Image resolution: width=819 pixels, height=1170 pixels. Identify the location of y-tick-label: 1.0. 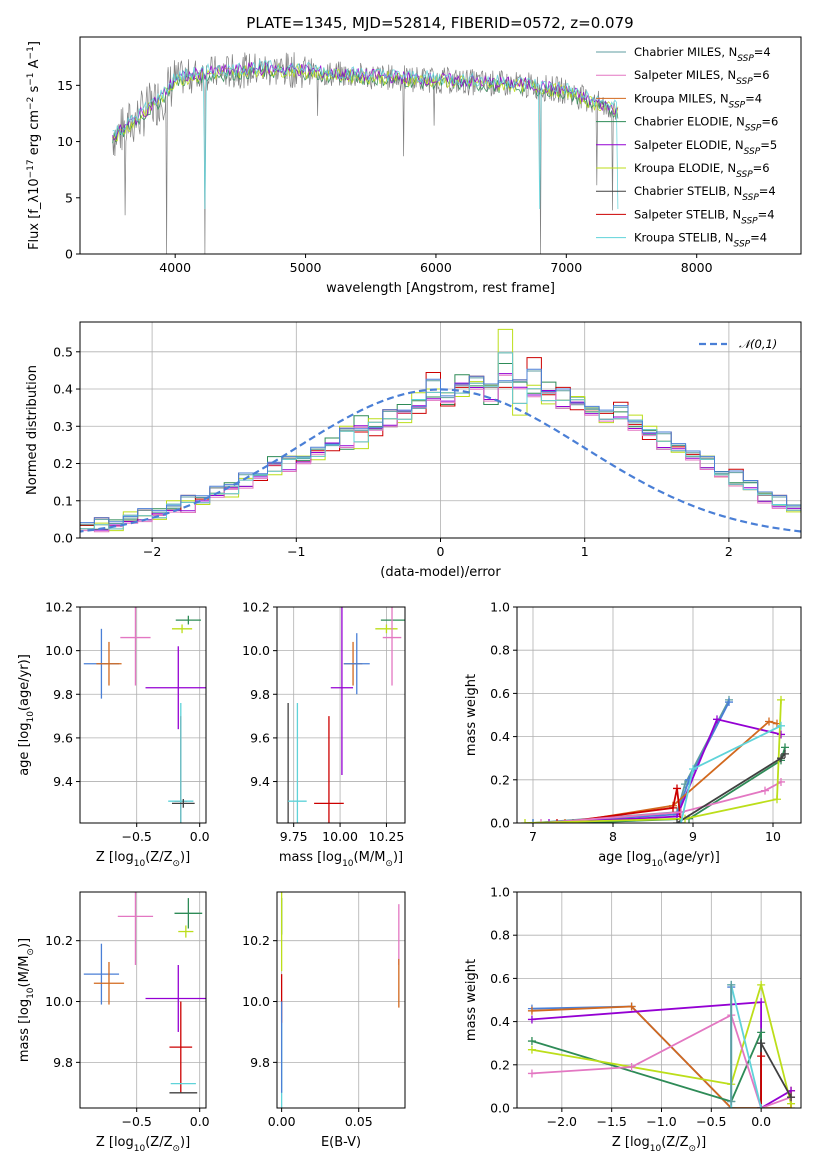
(500, 607).